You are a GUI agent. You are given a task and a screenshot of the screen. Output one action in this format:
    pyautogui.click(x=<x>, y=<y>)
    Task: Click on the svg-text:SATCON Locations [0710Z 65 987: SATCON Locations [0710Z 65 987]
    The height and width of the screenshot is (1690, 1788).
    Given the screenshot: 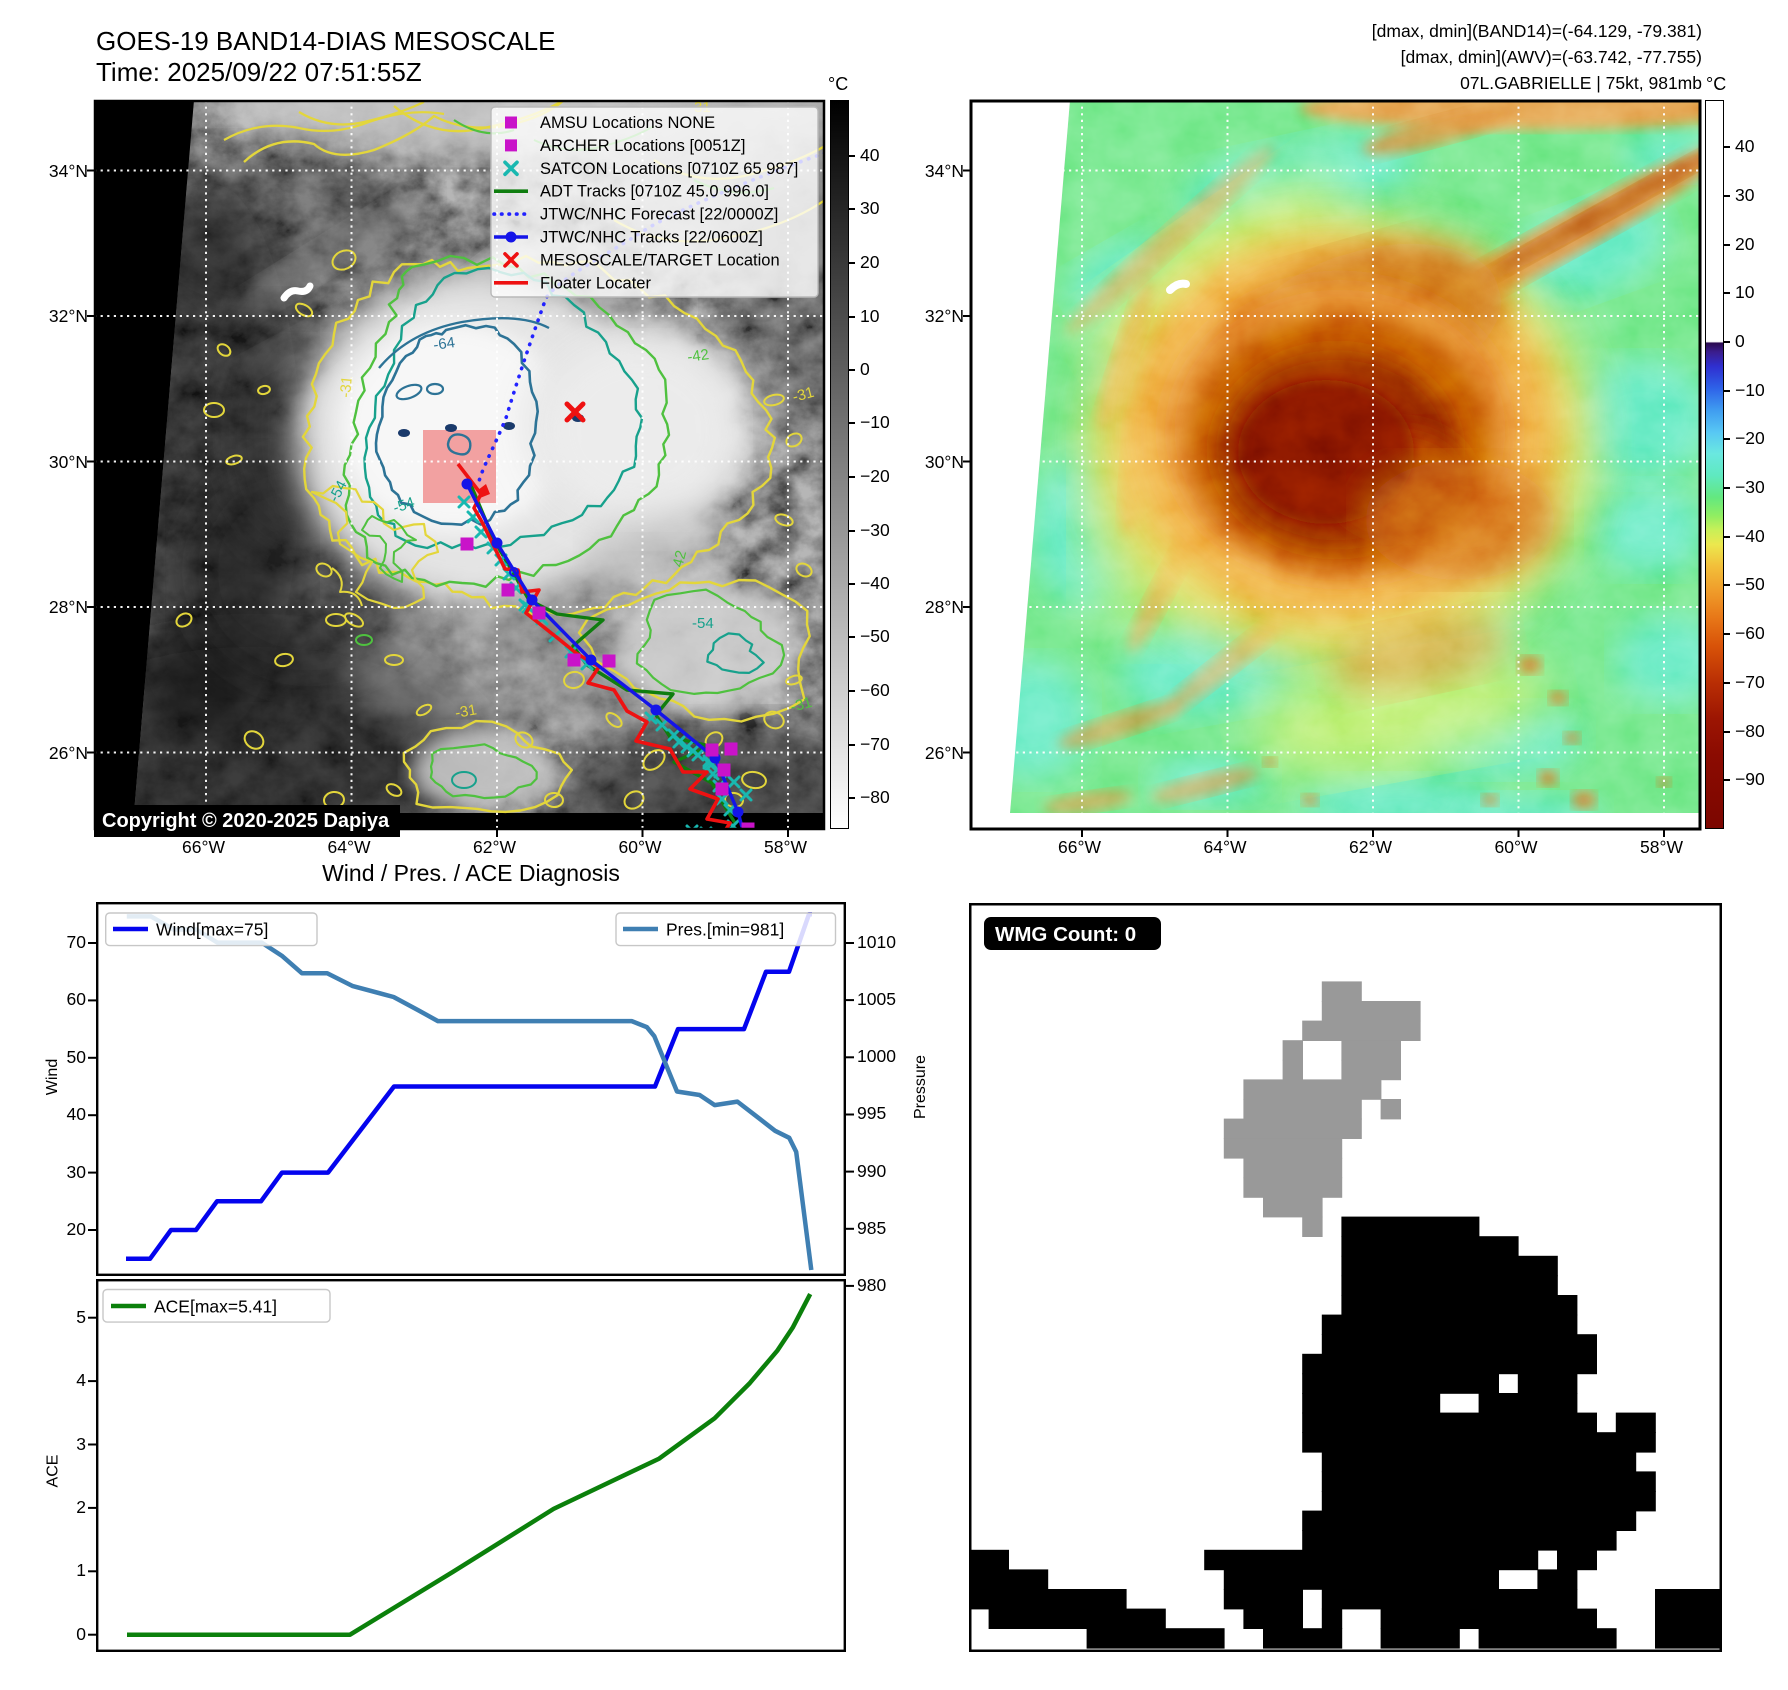 What is the action you would take?
    pyautogui.click(x=669, y=169)
    